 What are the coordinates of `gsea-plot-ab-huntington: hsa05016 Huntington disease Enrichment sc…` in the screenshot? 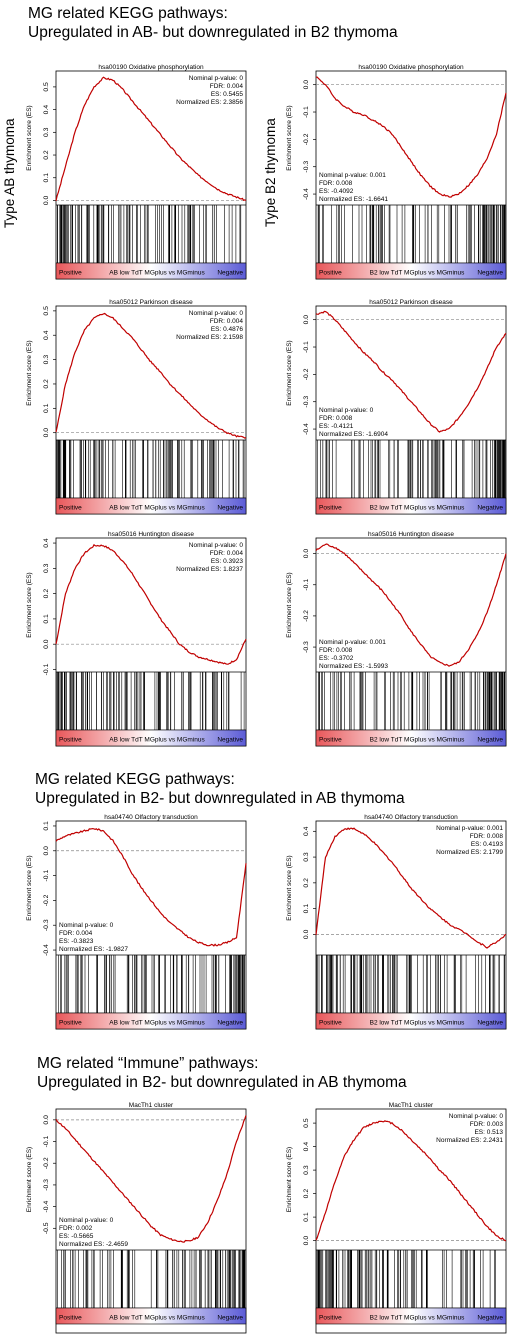 It's located at (136, 639).